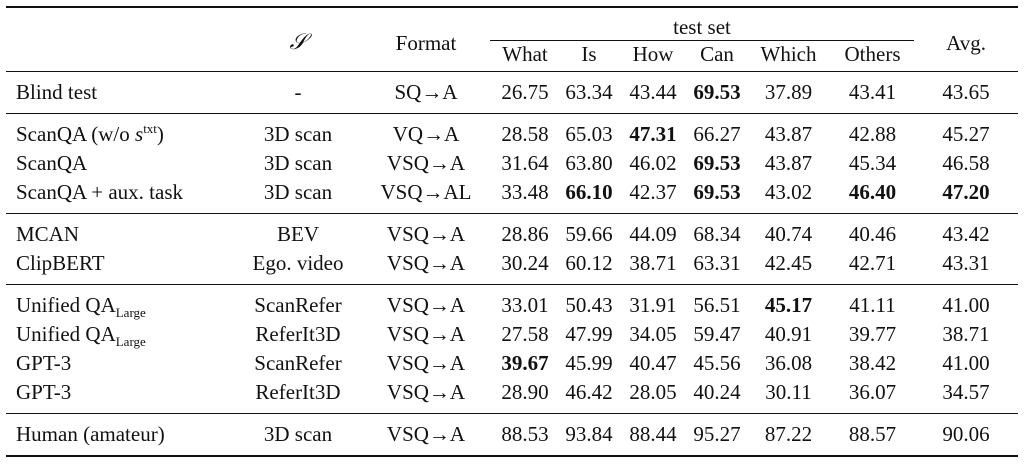 The width and height of the screenshot is (1024, 469). Describe the element at coordinates (653, 92) in the screenshot. I see `score-how: 43.44` at that location.